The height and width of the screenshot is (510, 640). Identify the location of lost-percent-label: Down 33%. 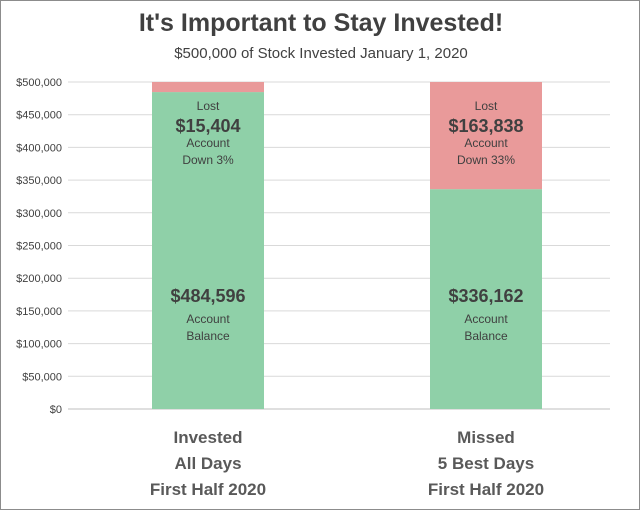
(486, 160).